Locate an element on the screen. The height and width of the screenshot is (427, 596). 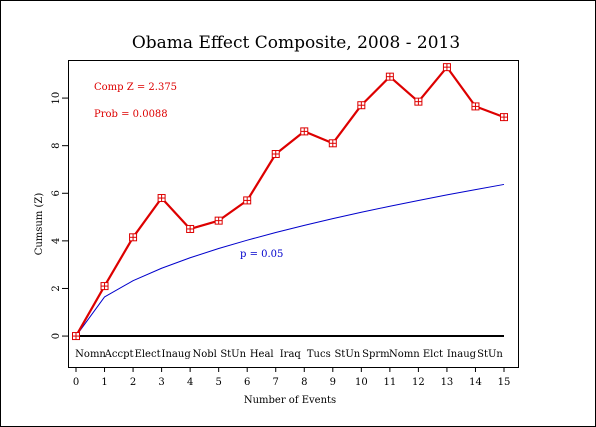
event-label: Elect is located at coordinates (148, 354).